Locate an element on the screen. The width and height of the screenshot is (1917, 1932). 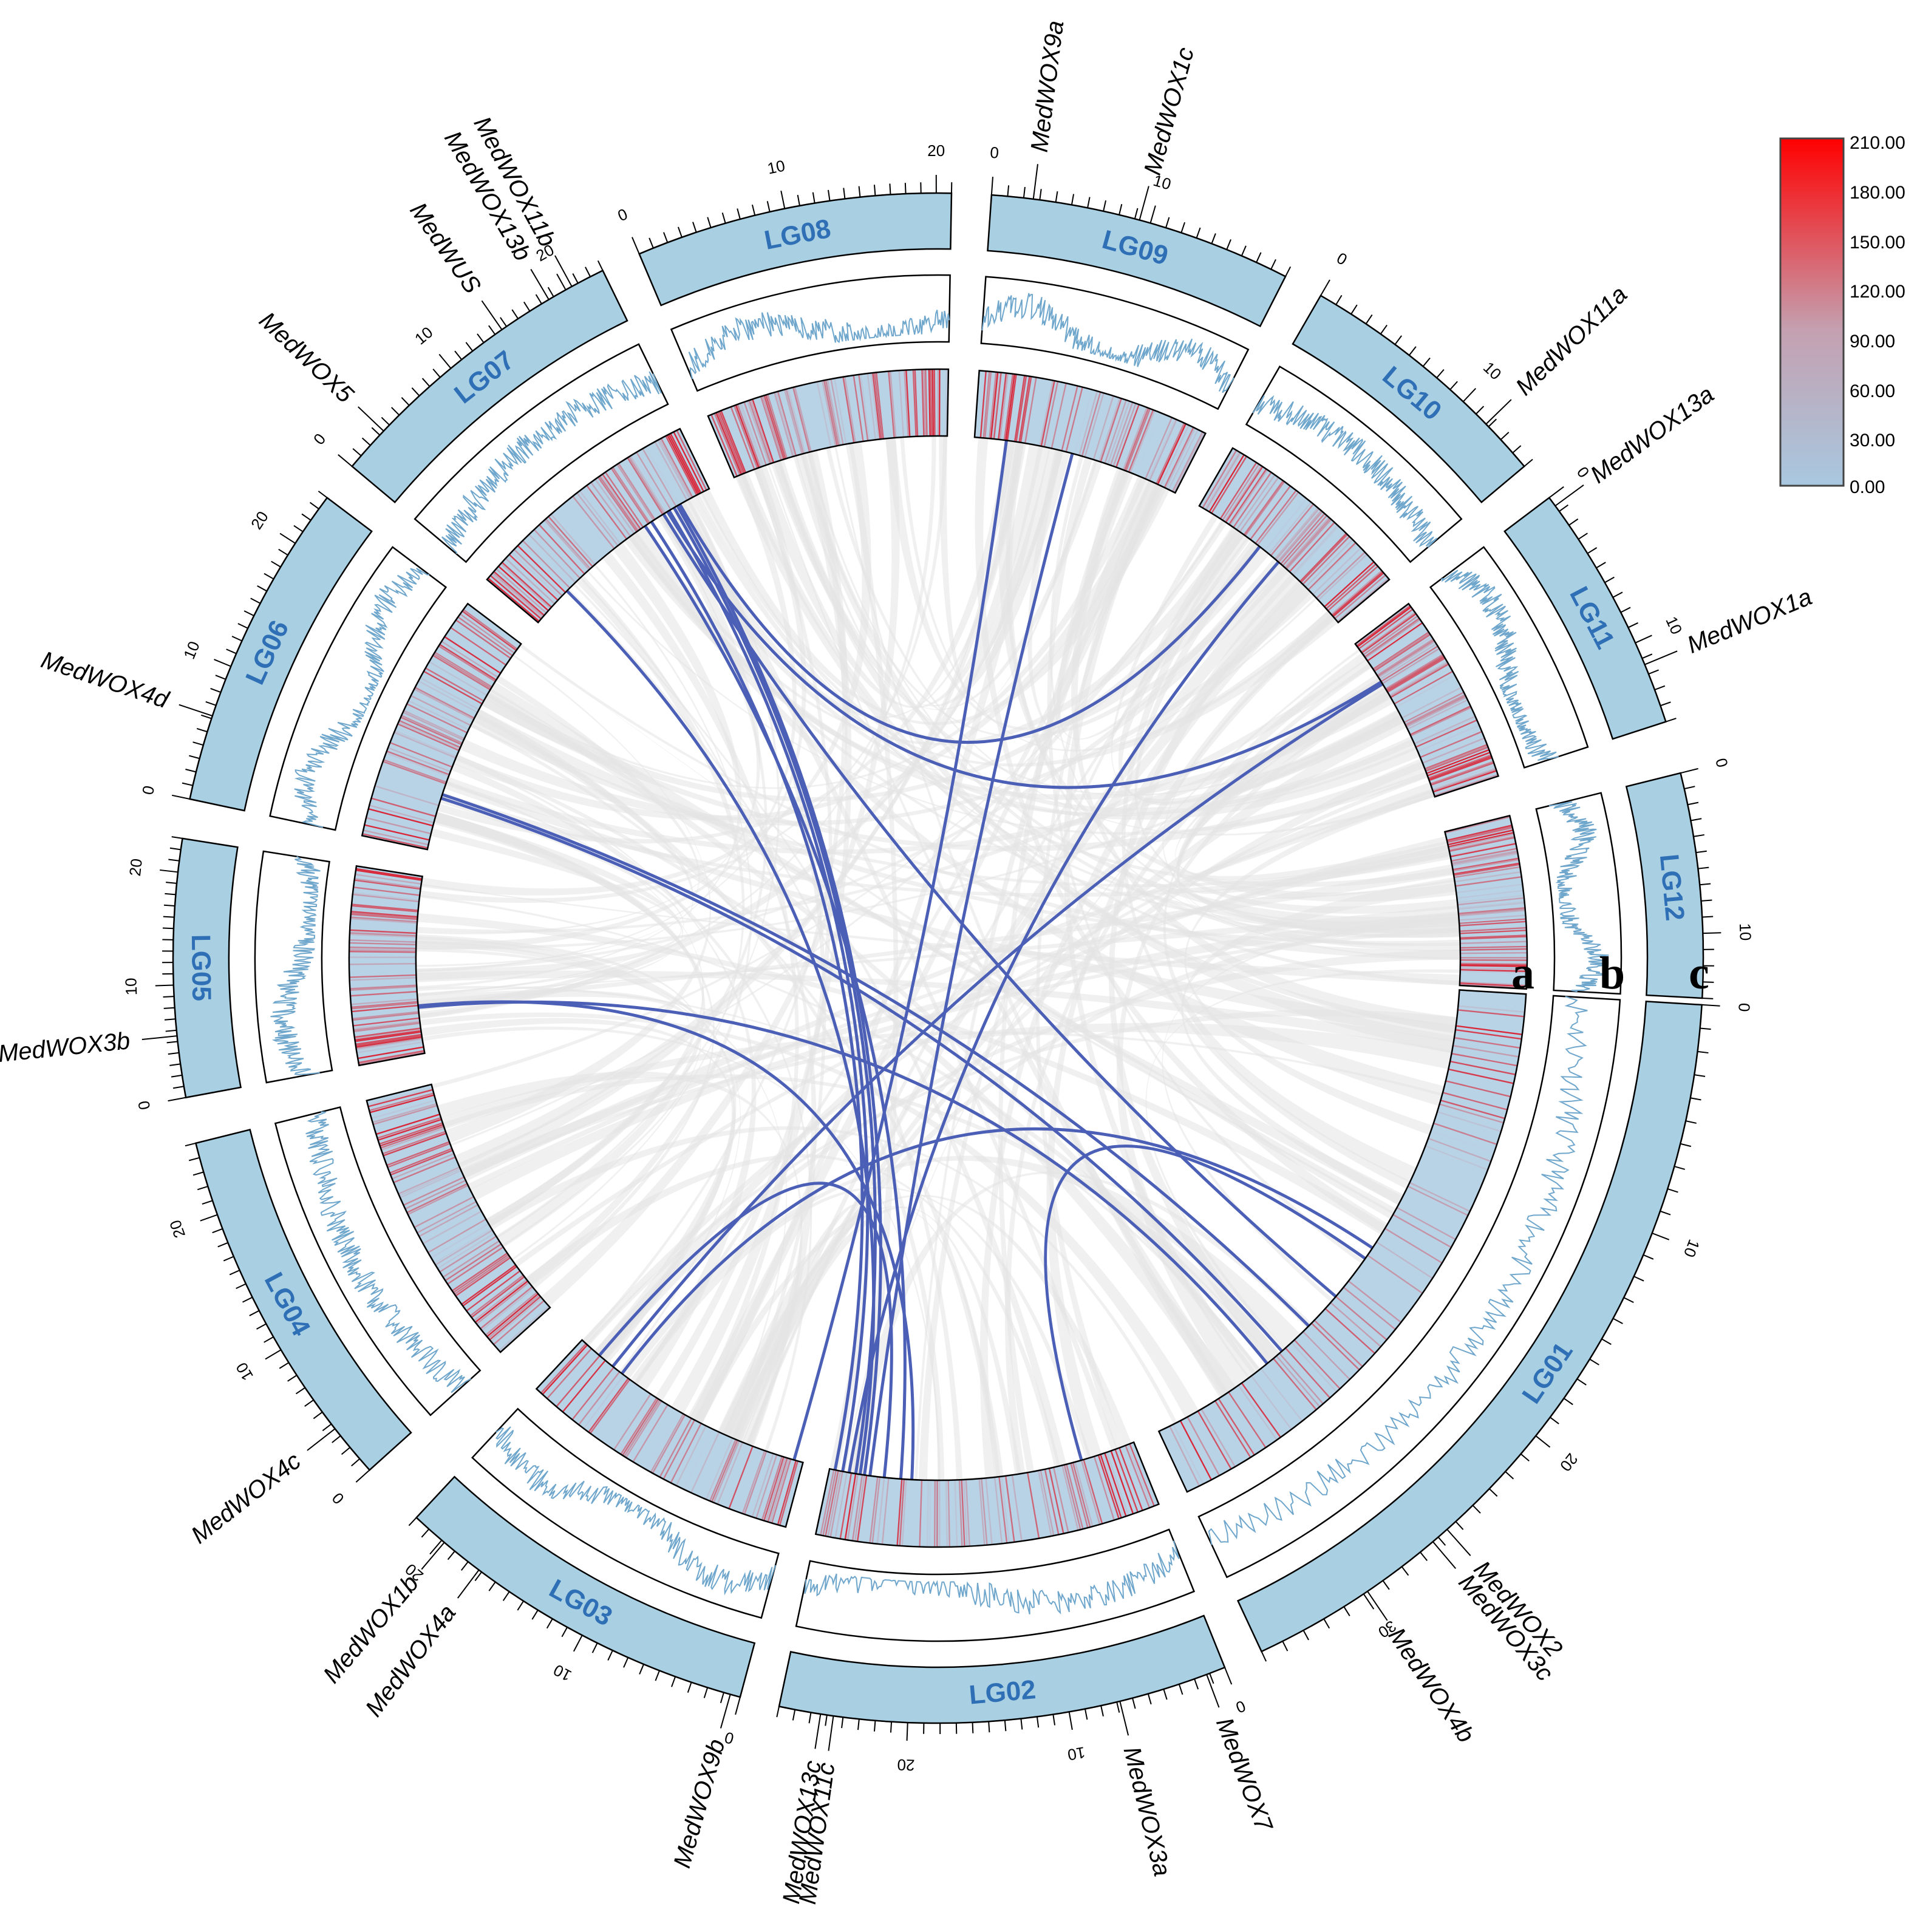
axis-line is located at coordinates (282, 1307).